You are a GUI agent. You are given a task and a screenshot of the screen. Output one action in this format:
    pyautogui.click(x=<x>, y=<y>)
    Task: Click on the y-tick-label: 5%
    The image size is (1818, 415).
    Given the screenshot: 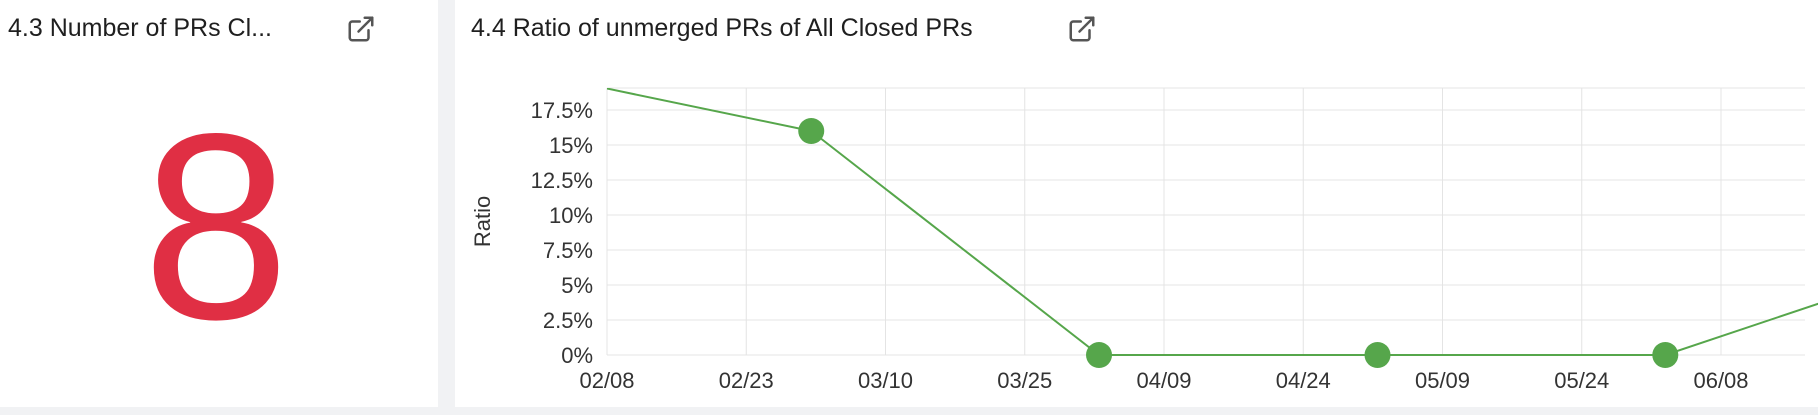 What is the action you would take?
    pyautogui.click(x=577, y=285)
    